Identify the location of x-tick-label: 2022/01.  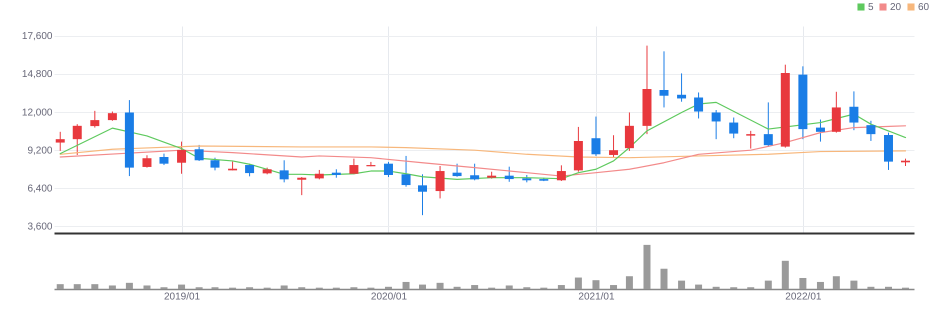
(803, 297).